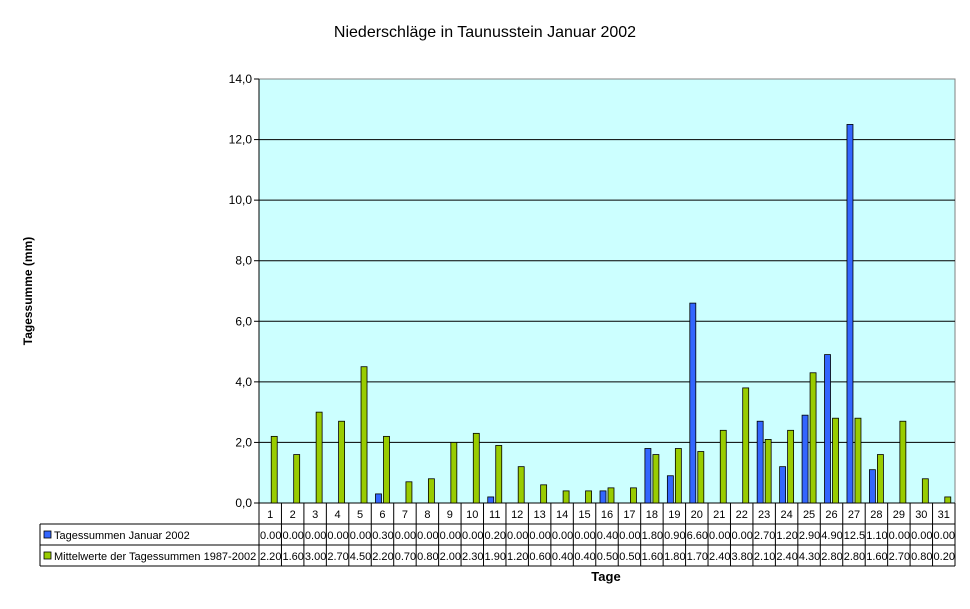 Image resolution: width=970 pixels, height=609 pixels. Describe the element at coordinates (405, 557) in the screenshot. I see `data-label: 0.70` at that location.